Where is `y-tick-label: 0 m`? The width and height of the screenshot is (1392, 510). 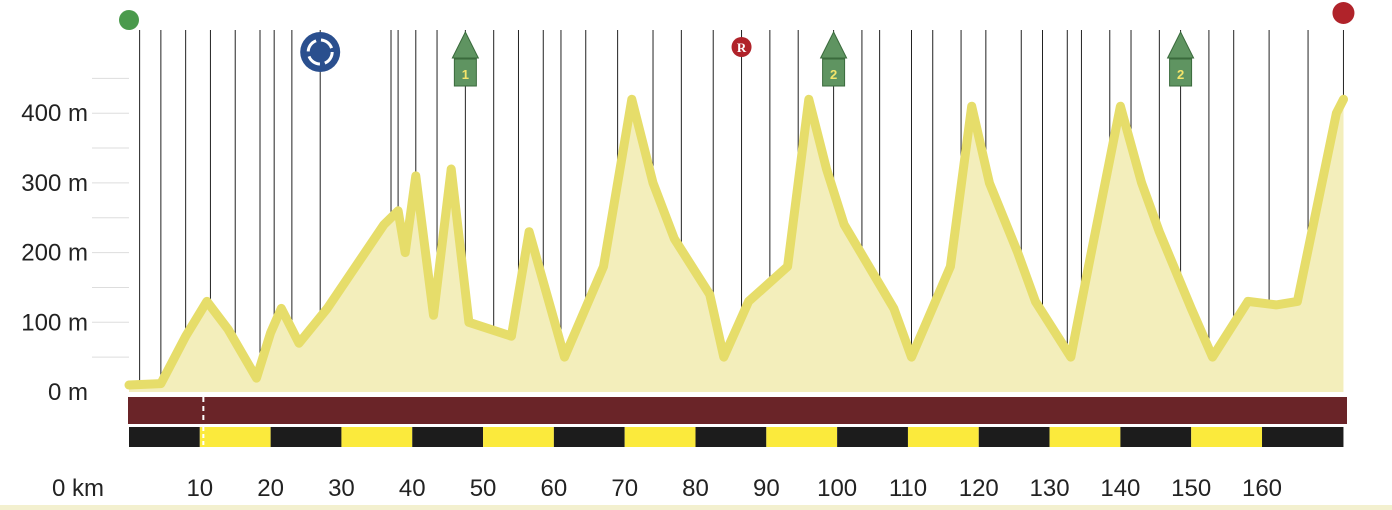
y-tick-label: 0 m is located at coordinates (68, 392).